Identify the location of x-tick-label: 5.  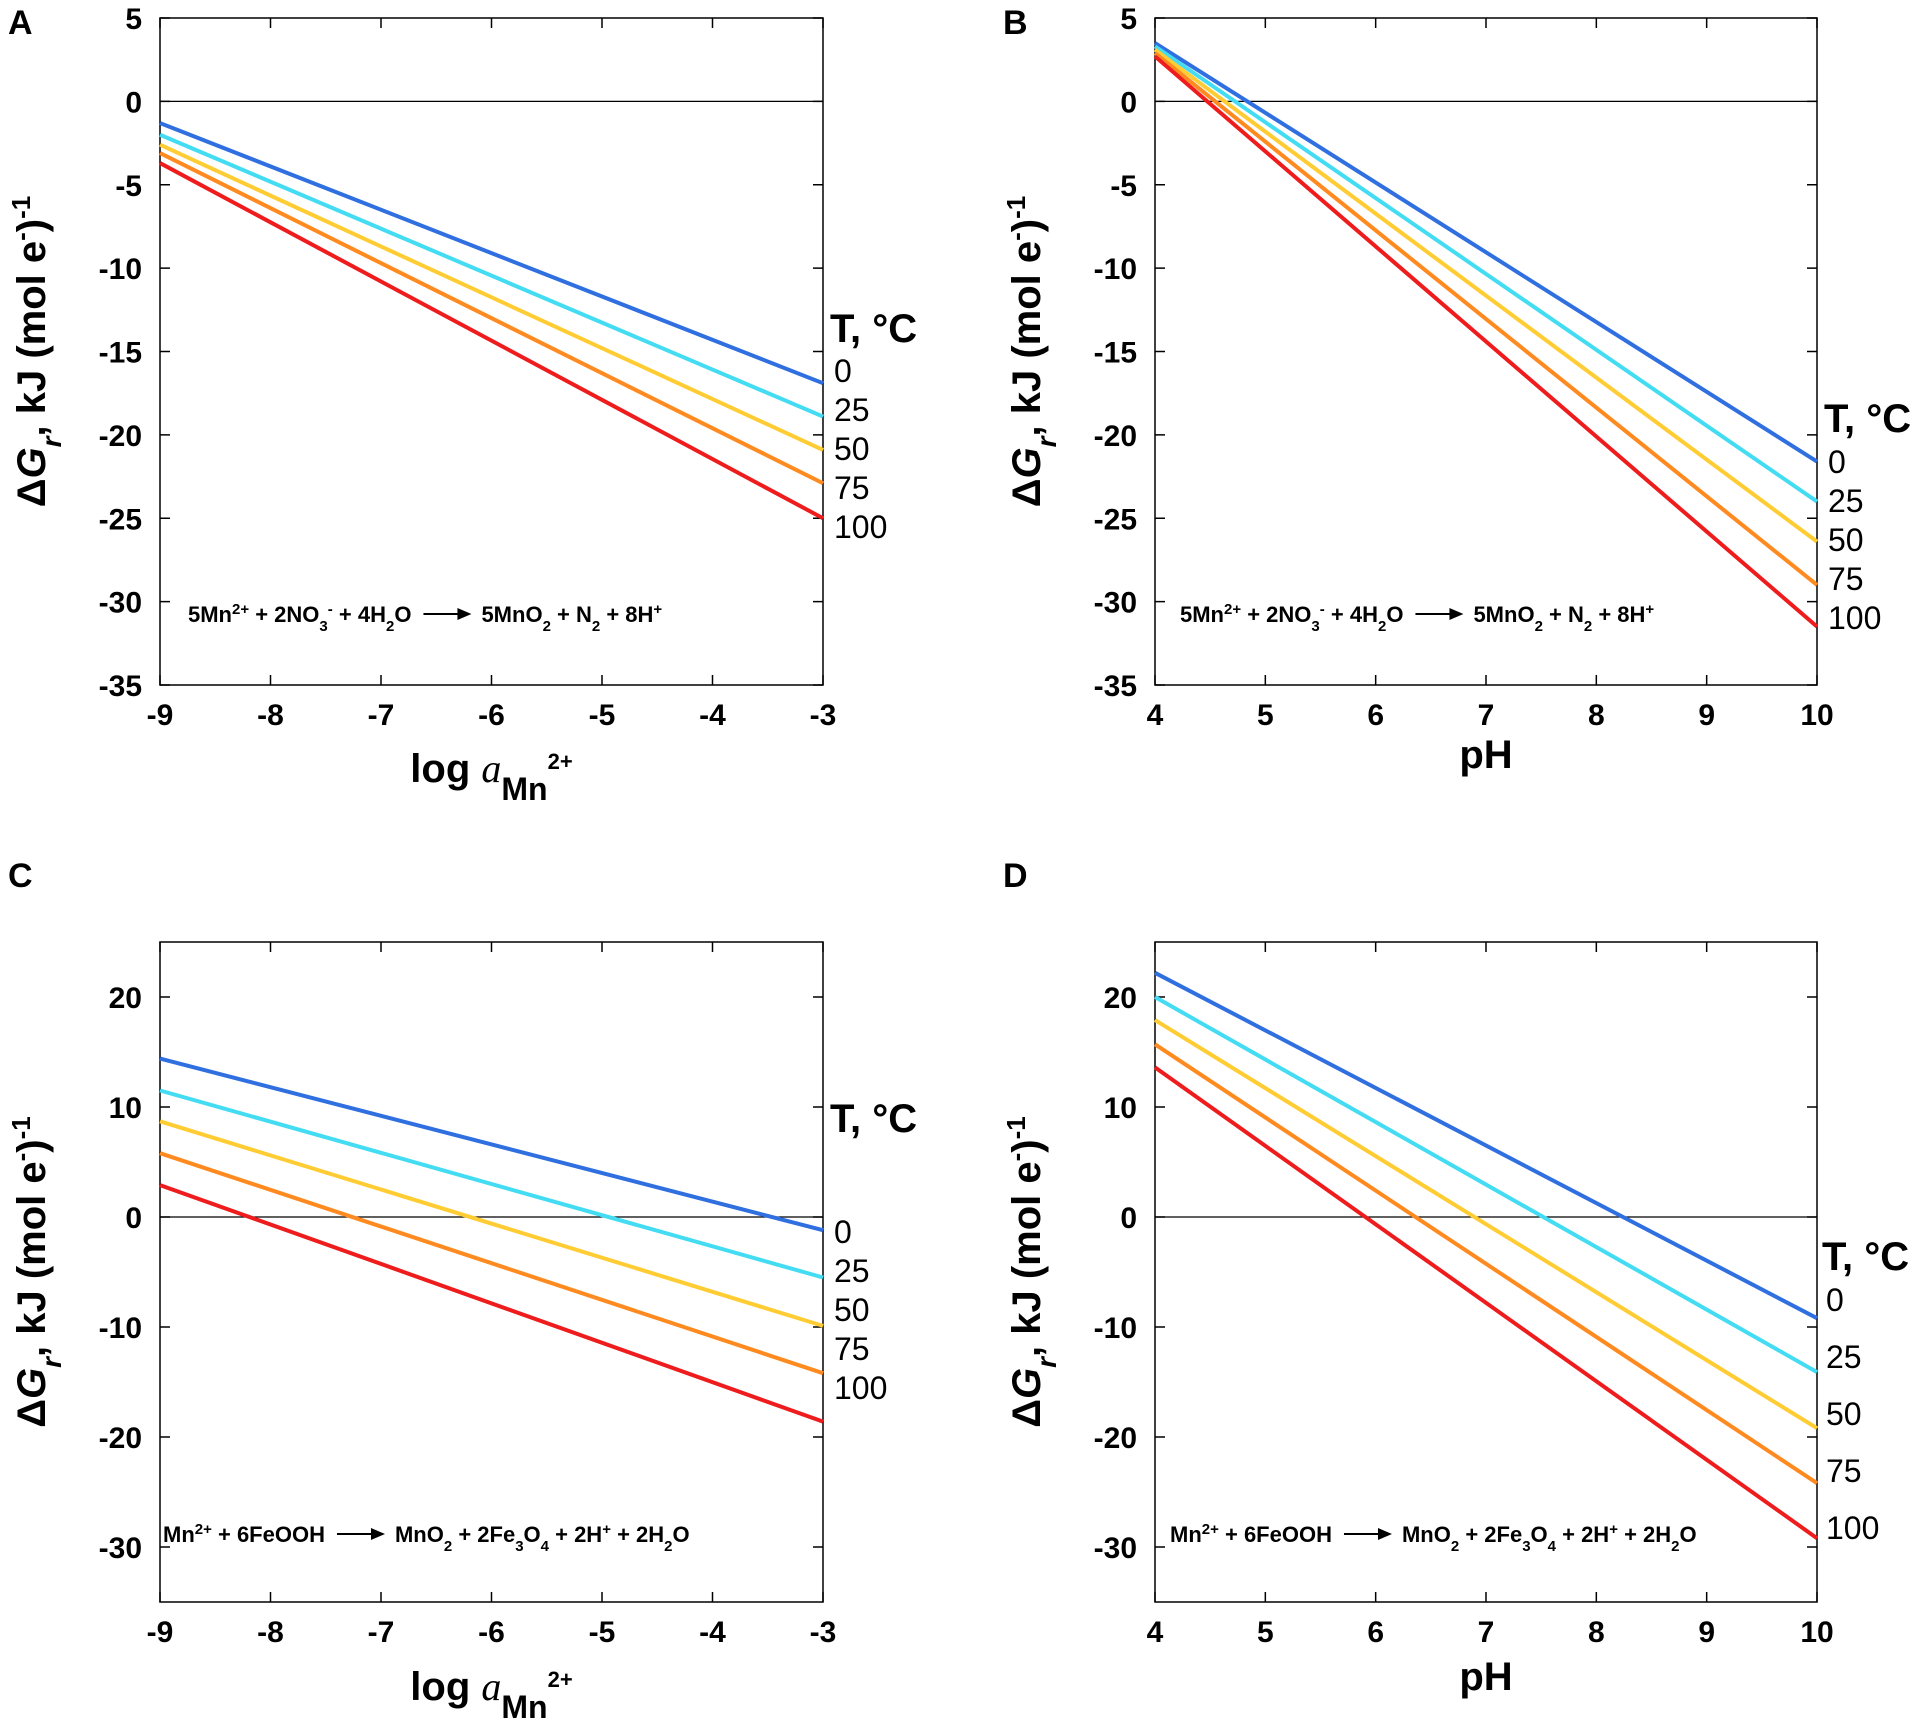
(1265, 715).